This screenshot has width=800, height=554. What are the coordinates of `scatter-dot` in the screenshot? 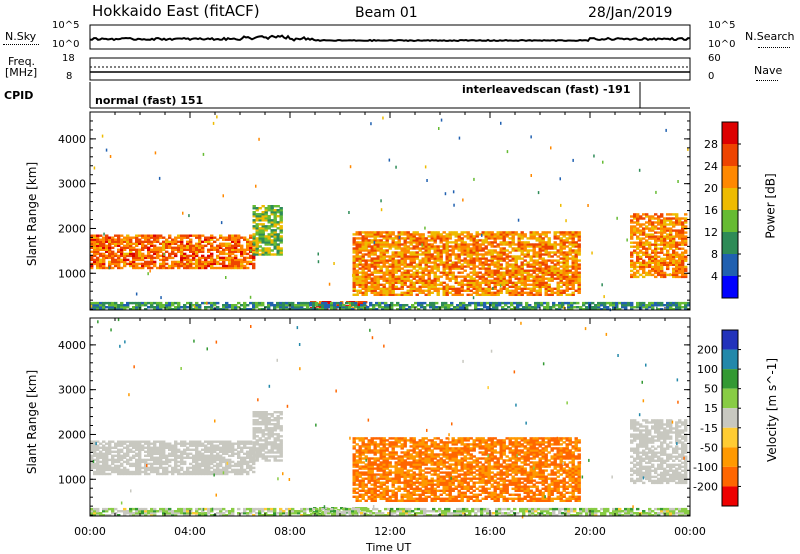 It's located at (688, 149).